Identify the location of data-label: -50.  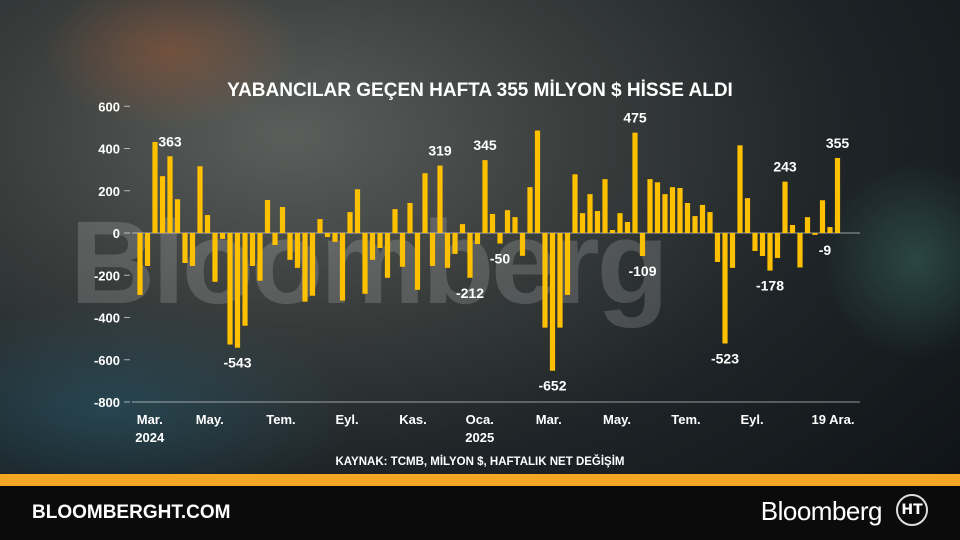
(500, 259).